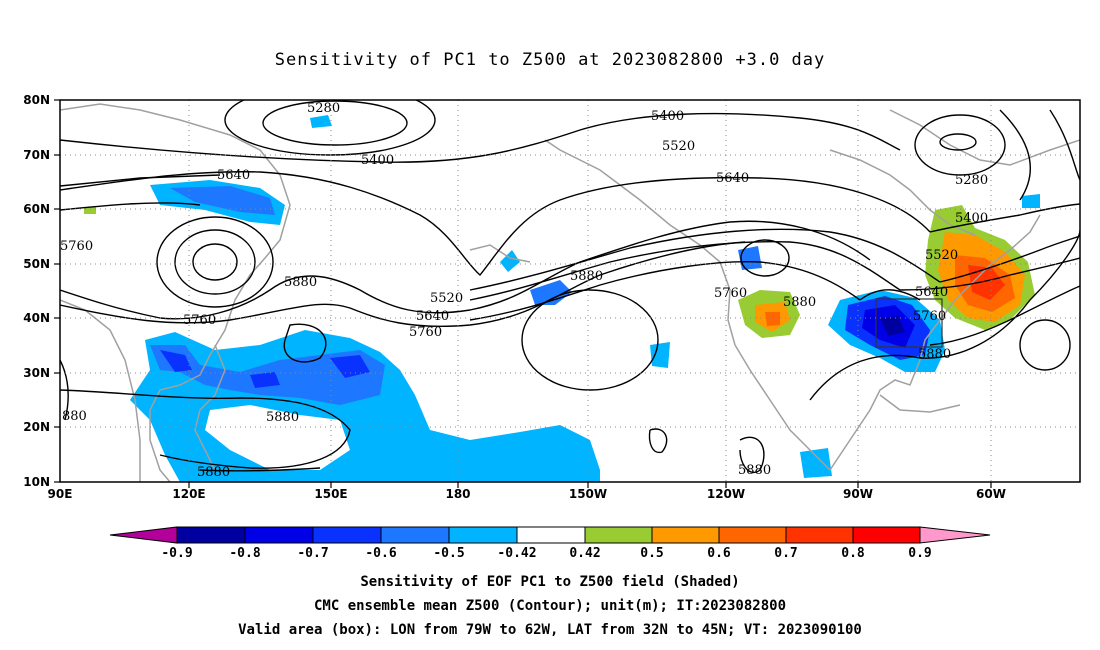 The width and height of the screenshot is (1100, 650). Describe the element at coordinates (176, 553) in the screenshot. I see `colorbar-label: -0.9` at that location.